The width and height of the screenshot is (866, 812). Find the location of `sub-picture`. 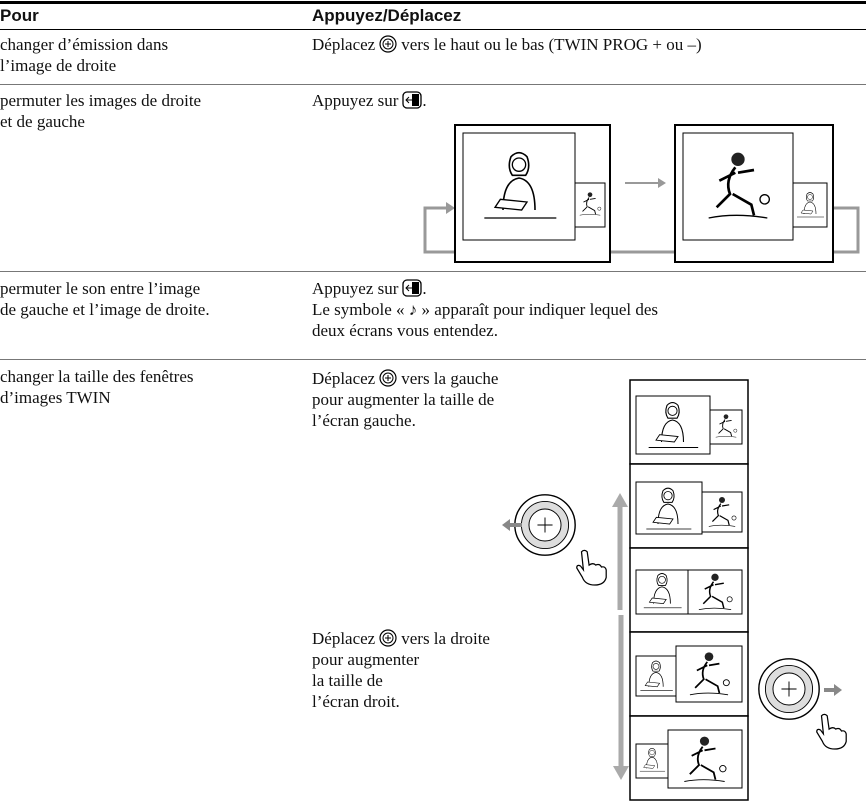

sub-picture is located at coordinates (590, 205).